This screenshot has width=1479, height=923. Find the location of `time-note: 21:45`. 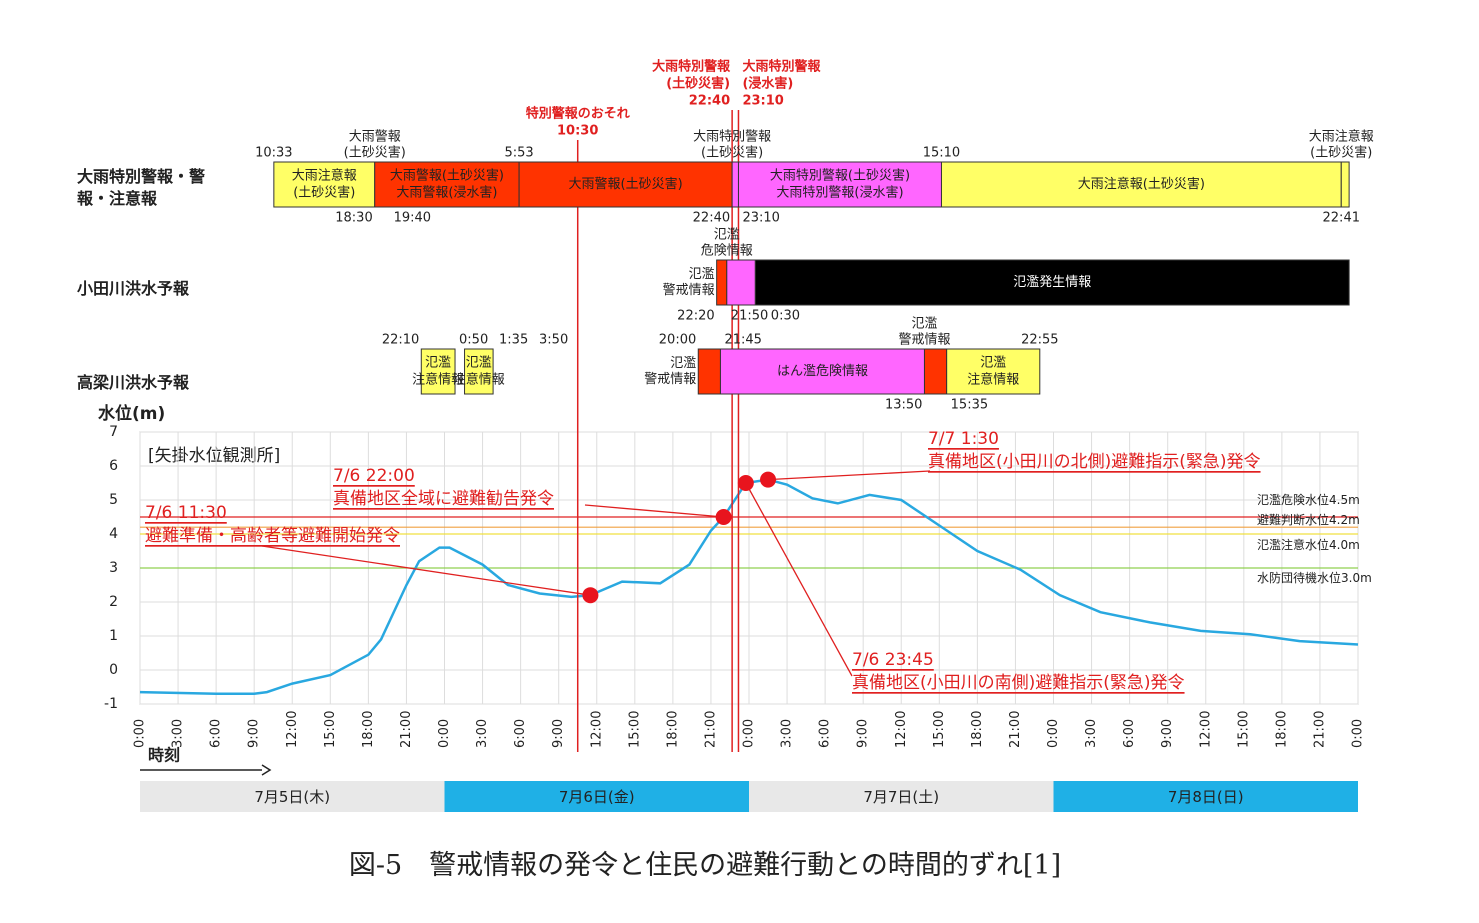

time-note: 21:45 is located at coordinates (742, 340).